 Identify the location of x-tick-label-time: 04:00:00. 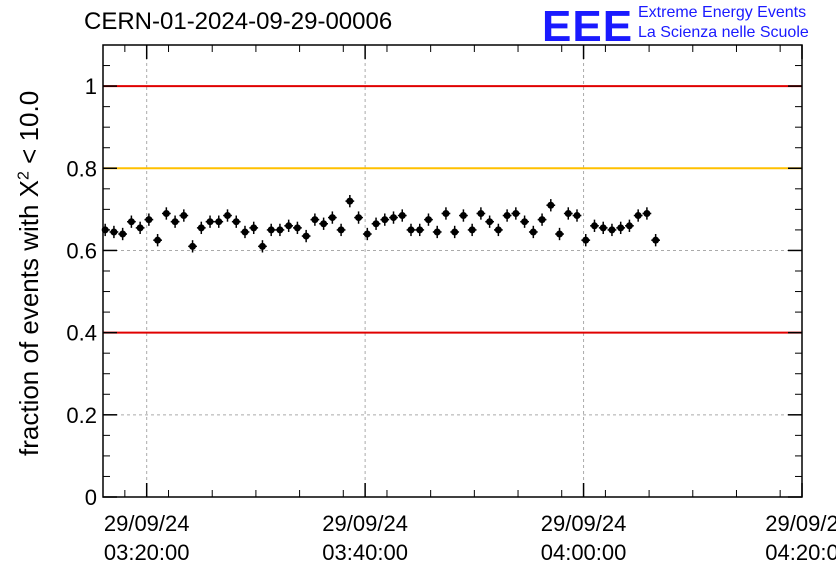
(584, 552).